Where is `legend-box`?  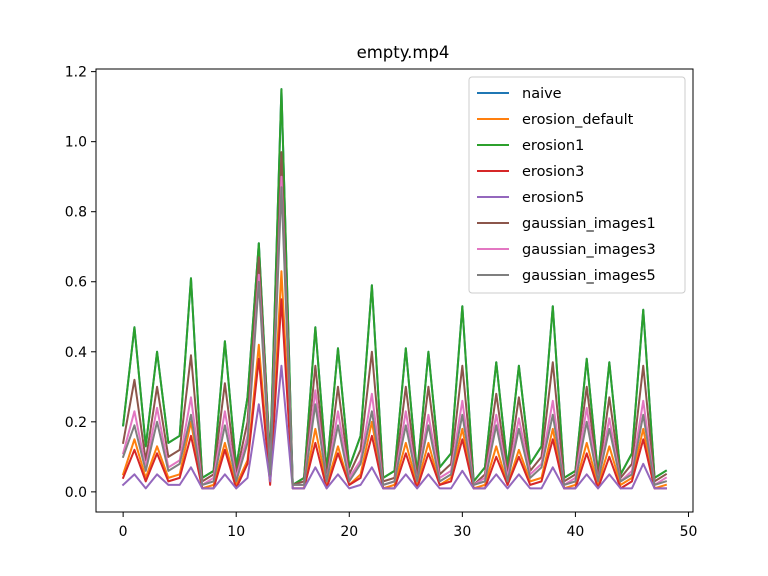
legend-box is located at coordinates (577, 185).